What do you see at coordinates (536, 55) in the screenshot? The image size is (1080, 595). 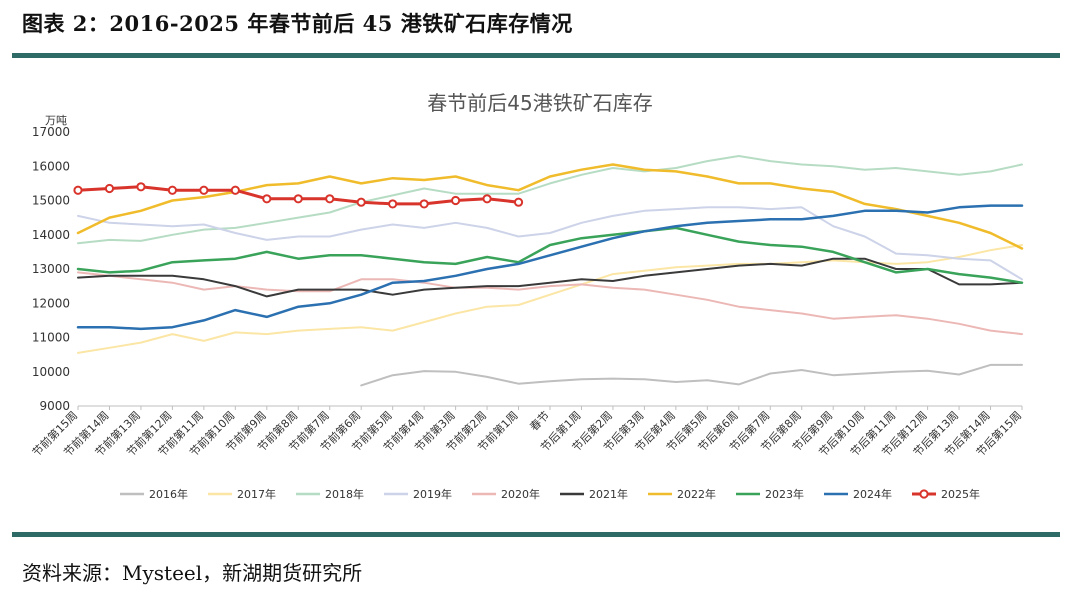 I see `header-divider` at bounding box center [536, 55].